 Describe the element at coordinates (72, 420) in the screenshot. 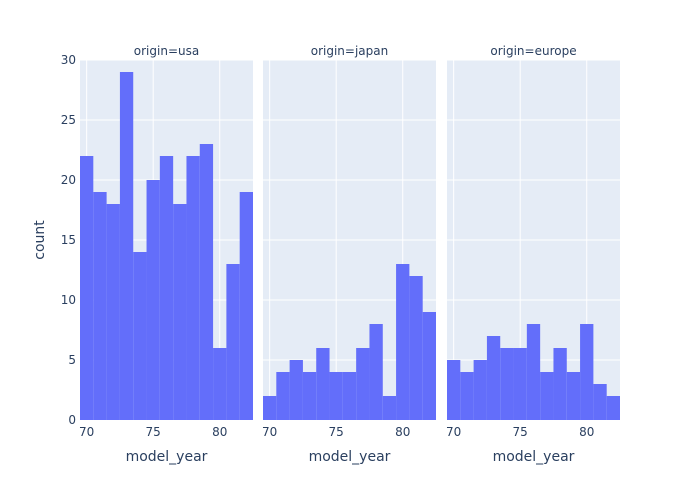

I see `y-tick-label: 0` at that location.